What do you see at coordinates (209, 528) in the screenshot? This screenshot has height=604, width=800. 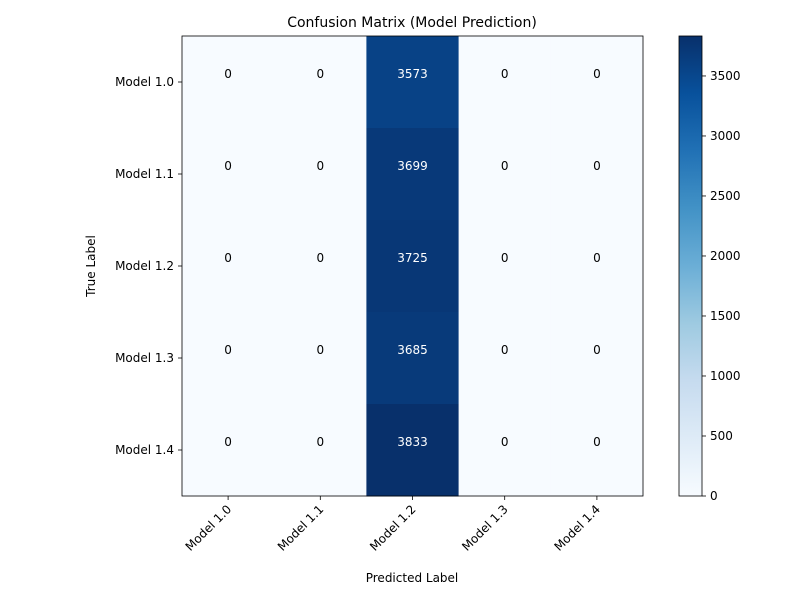 I see `x-tick-label: Model 1.0` at bounding box center [209, 528].